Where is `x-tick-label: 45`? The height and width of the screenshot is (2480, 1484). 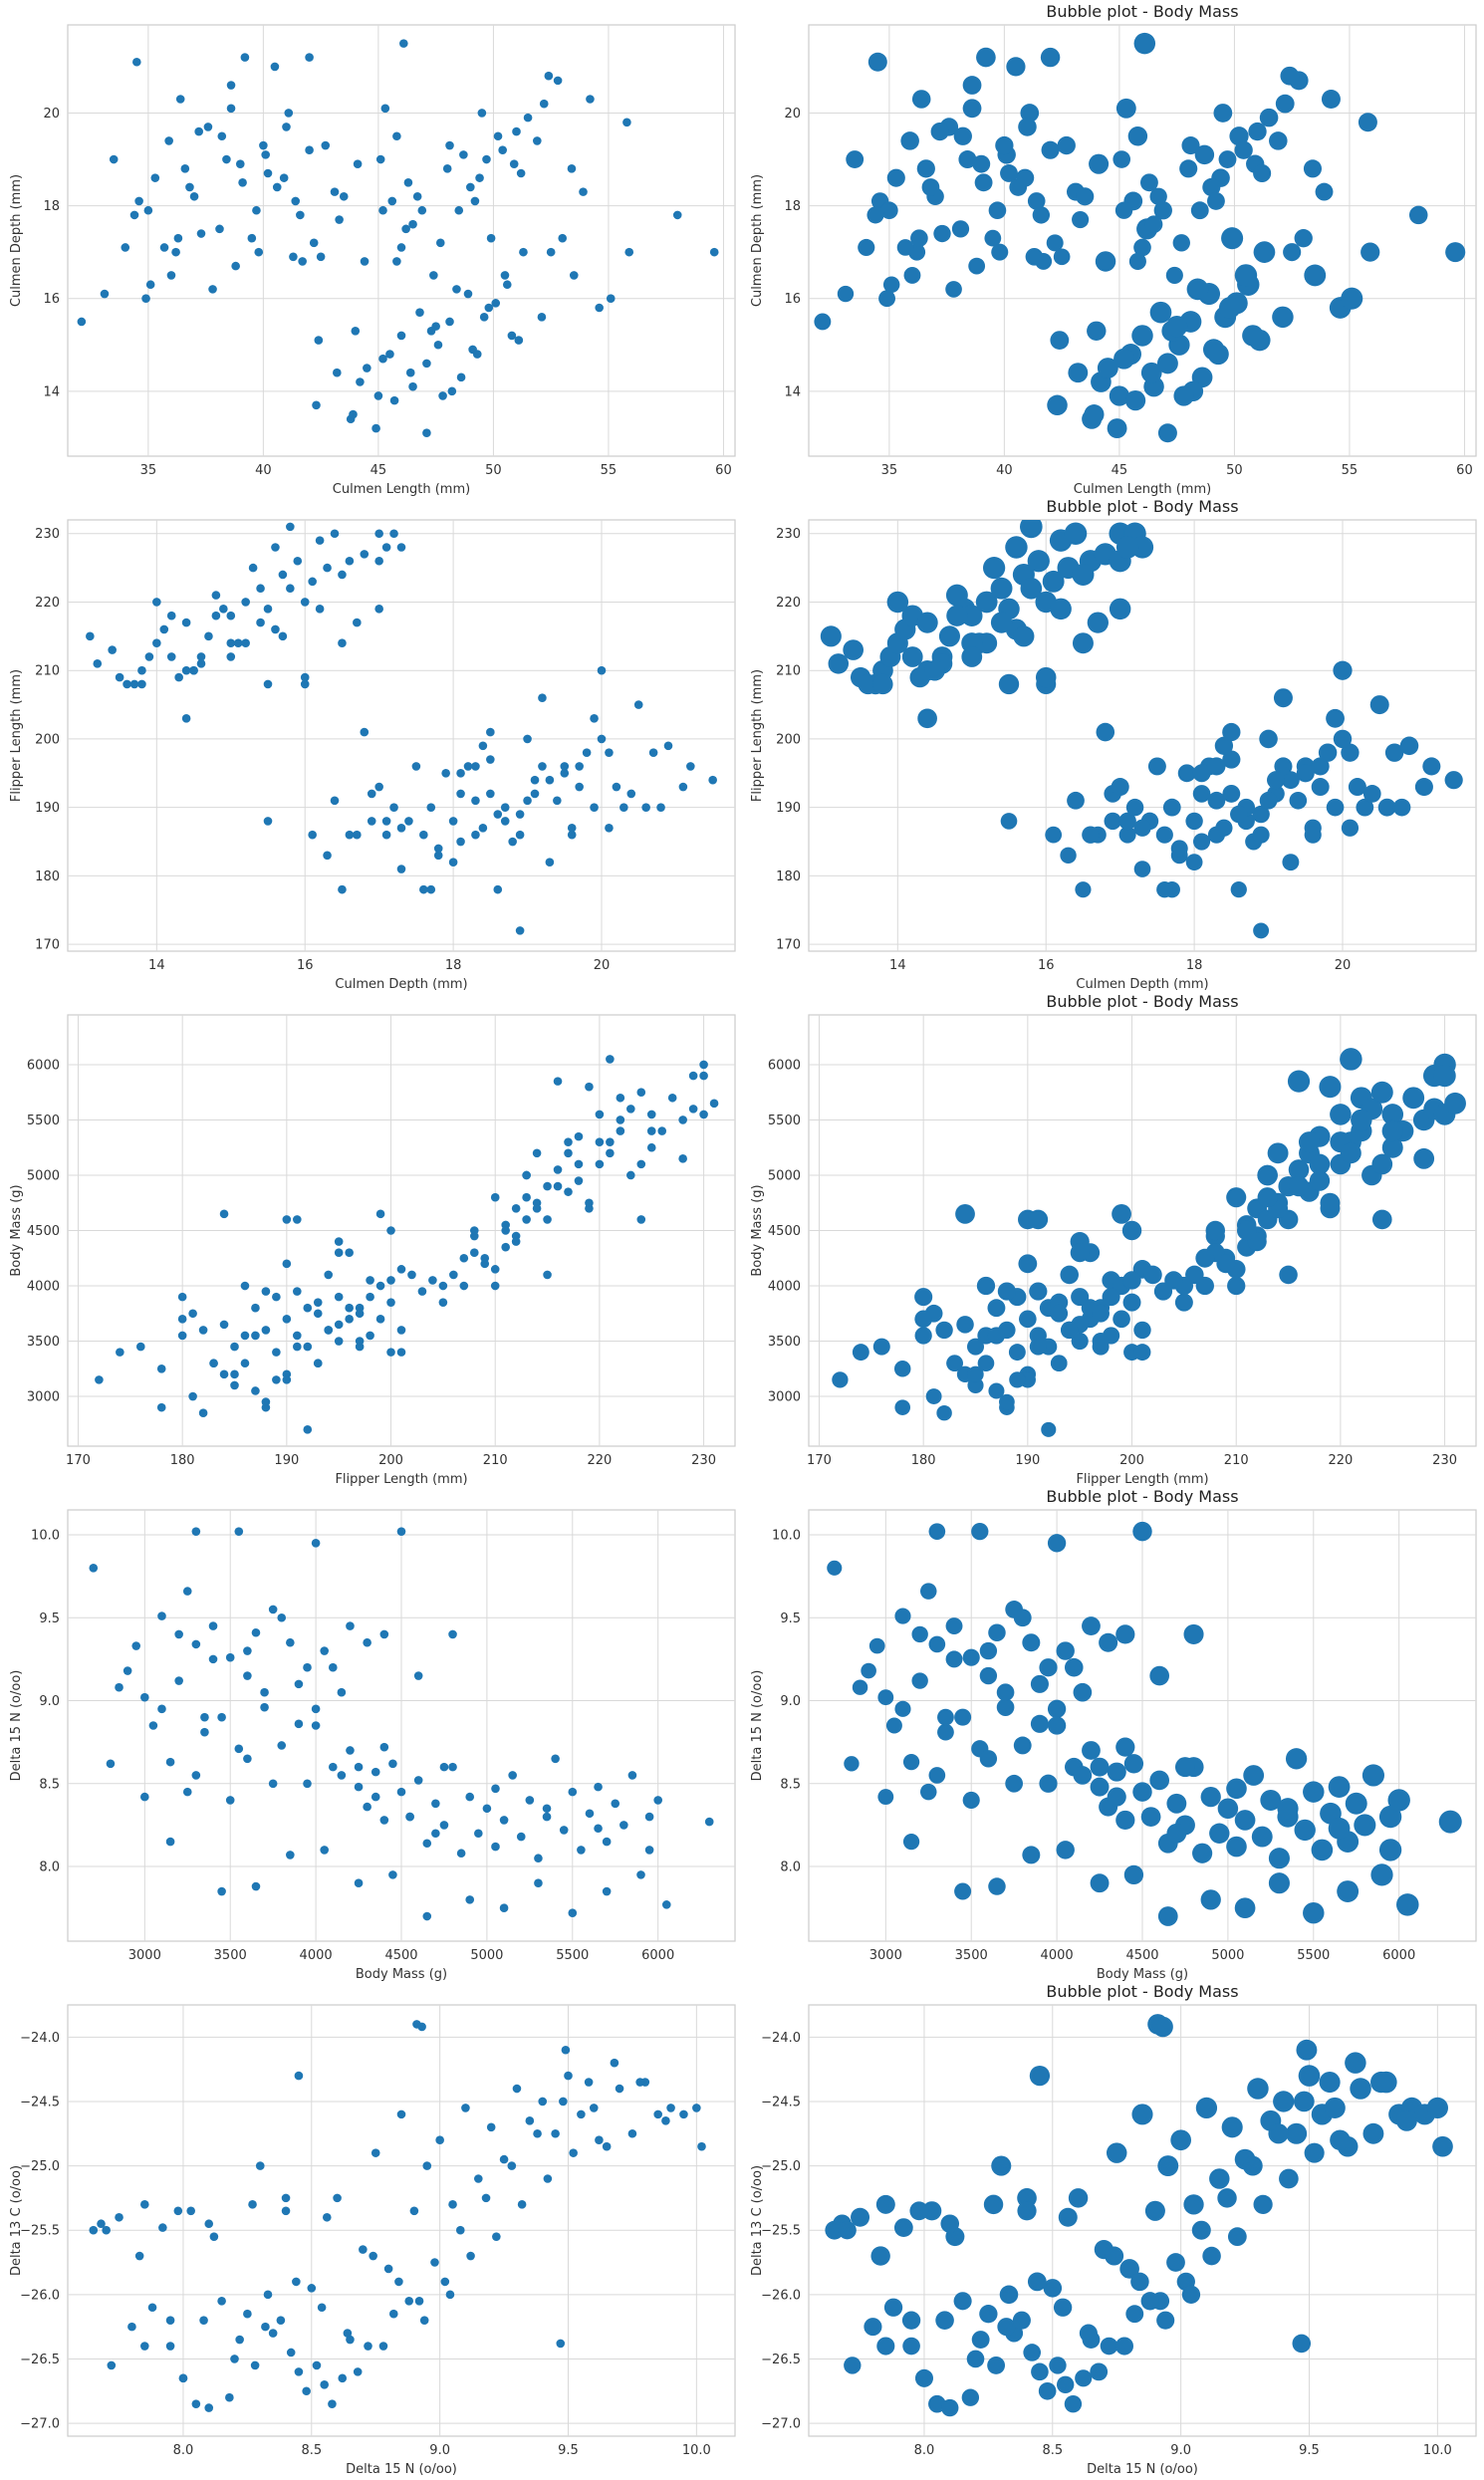
x-tick-label: 45 is located at coordinates (1120, 470).